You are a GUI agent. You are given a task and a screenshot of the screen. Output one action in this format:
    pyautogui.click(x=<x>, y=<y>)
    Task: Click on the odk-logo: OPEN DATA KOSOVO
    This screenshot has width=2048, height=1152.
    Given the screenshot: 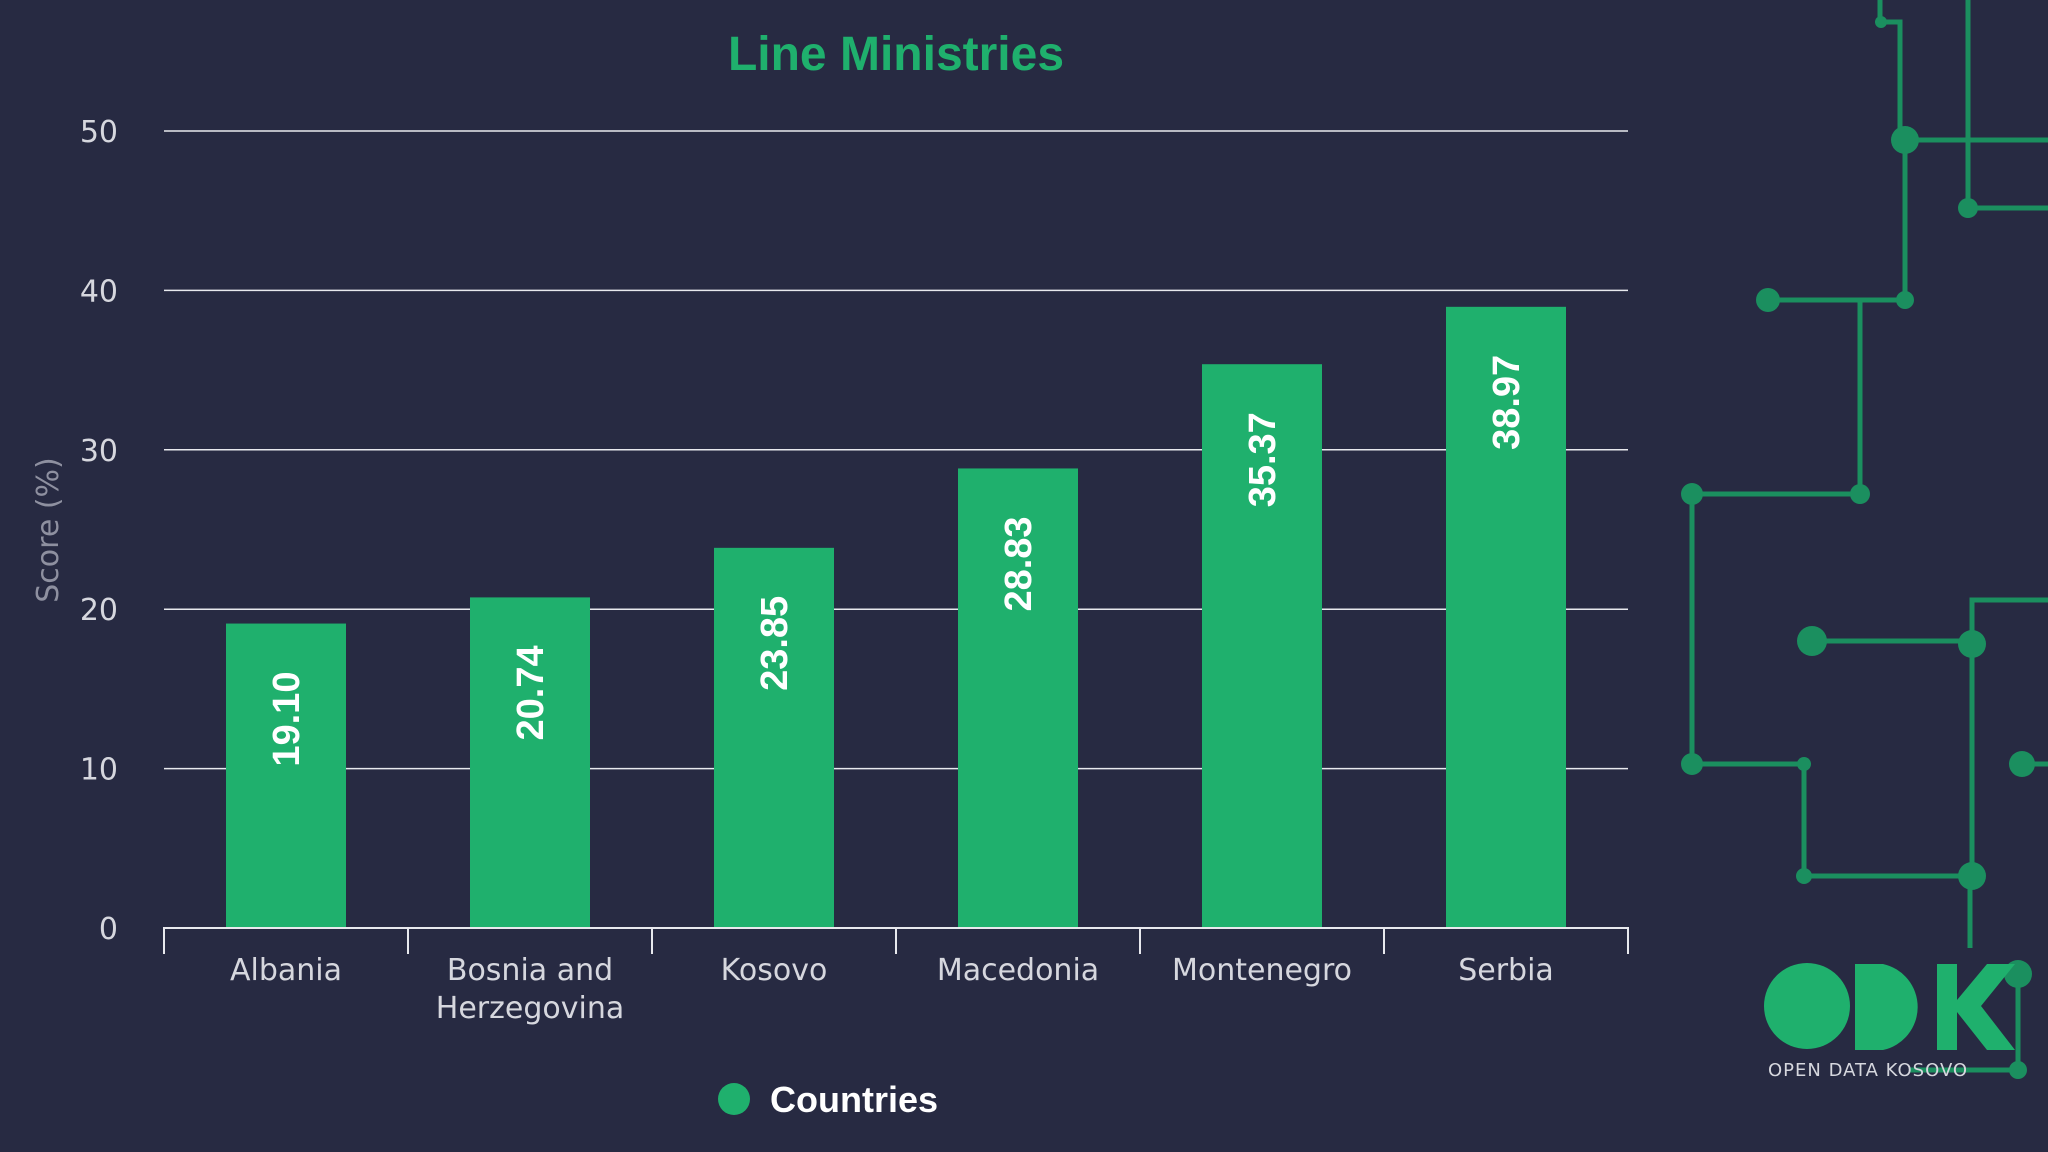 What is the action you would take?
    pyautogui.click(x=1889, y=1022)
    